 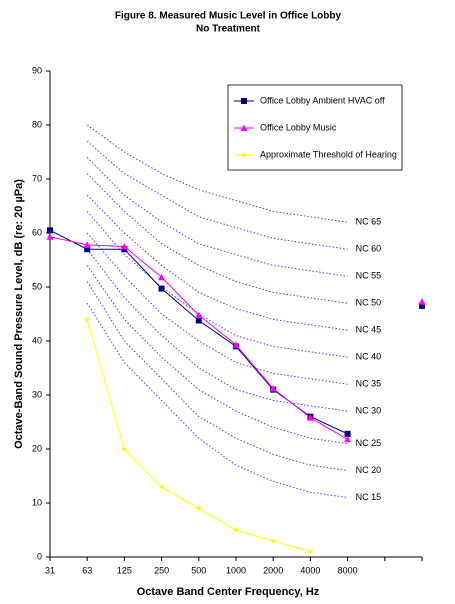 What do you see at coordinates (369, 249) in the screenshot?
I see `nc-label: NC 60` at bounding box center [369, 249].